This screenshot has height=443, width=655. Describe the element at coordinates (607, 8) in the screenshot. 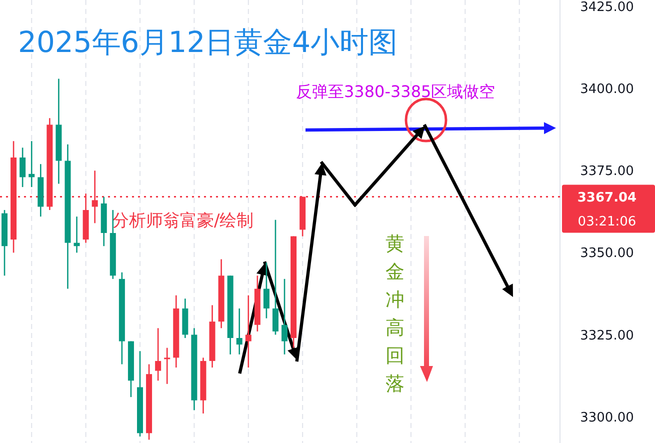

I see `y-tick-label: 3425.00` at that location.